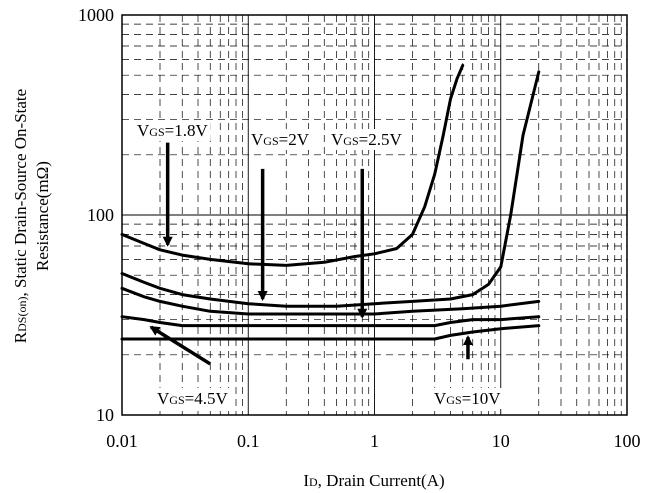 This screenshot has height=493, width=647. I want to click on y-tick-label: 1000, so click(96, 15).